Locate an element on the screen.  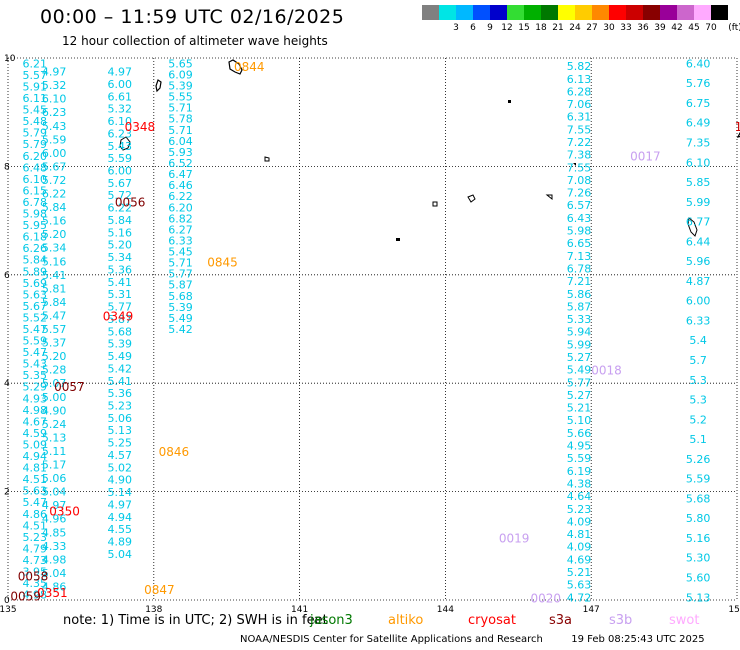
wave-height-value: 5.13 is located at coordinates (54, 437).